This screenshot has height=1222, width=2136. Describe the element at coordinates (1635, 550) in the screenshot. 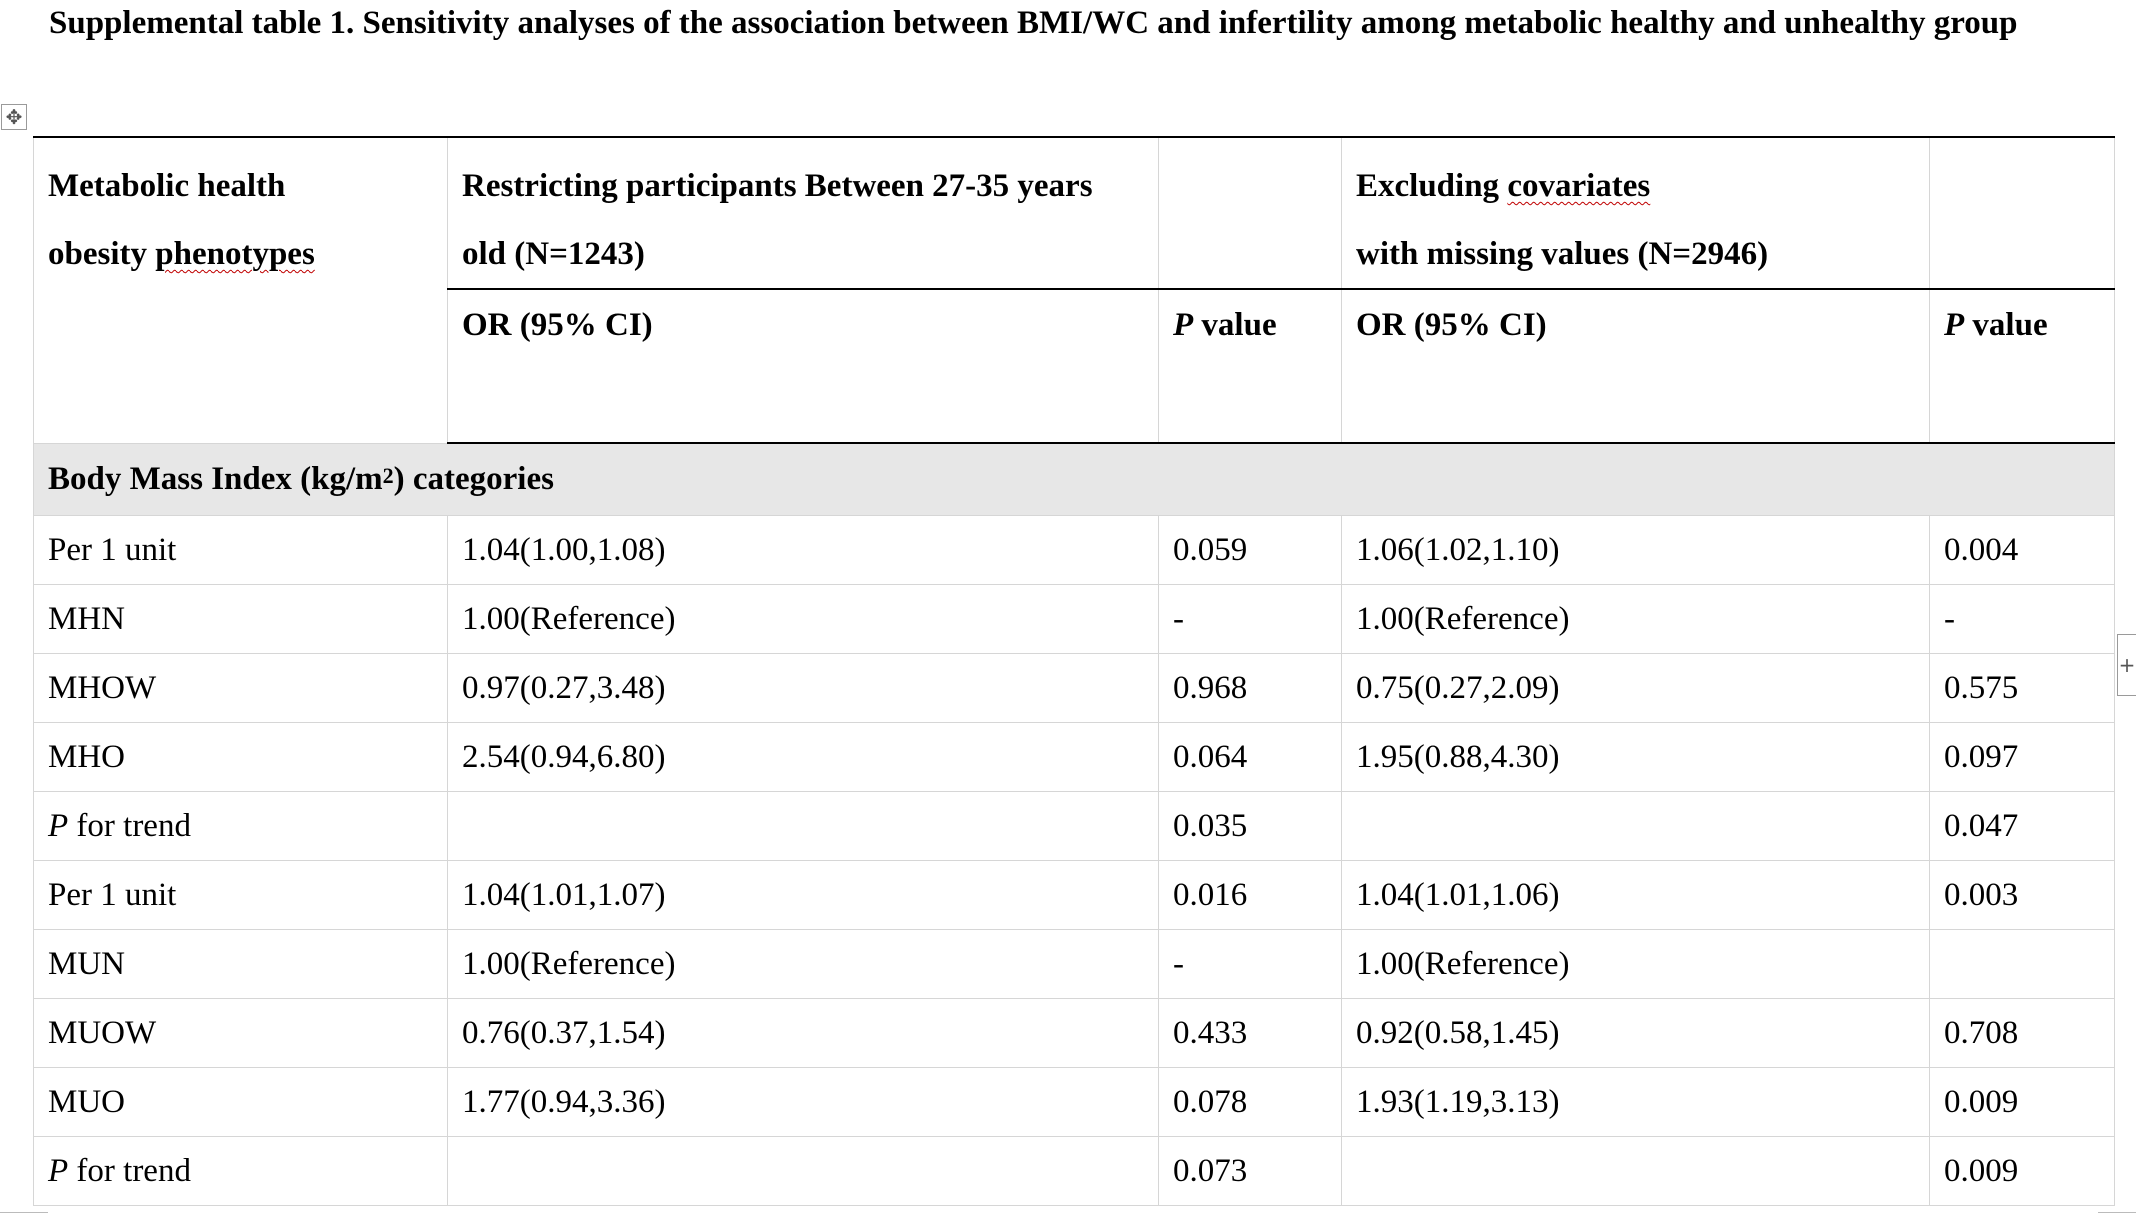

I see `or-cell-group2: 1.06(1.02,1.10)` at that location.